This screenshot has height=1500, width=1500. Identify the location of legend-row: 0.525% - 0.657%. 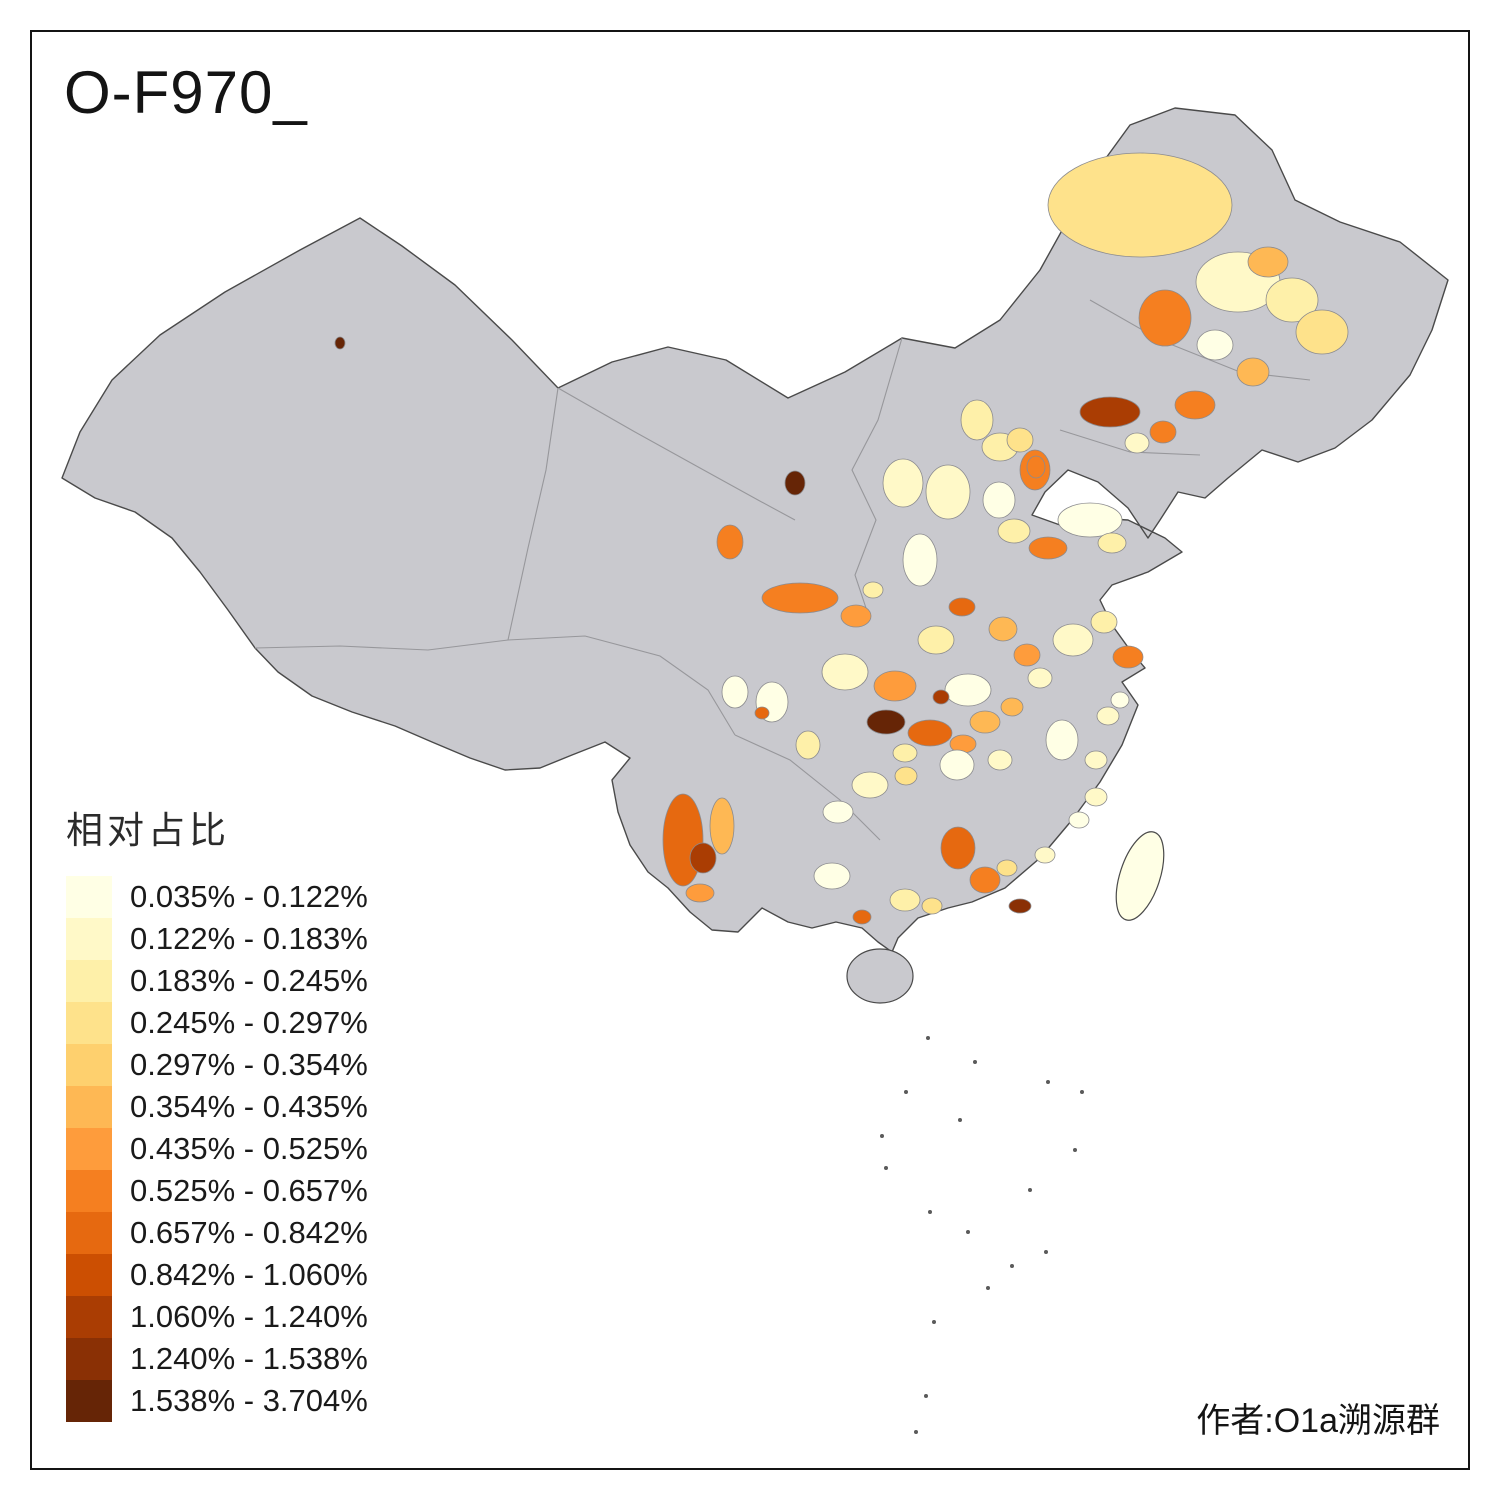
(217, 1191).